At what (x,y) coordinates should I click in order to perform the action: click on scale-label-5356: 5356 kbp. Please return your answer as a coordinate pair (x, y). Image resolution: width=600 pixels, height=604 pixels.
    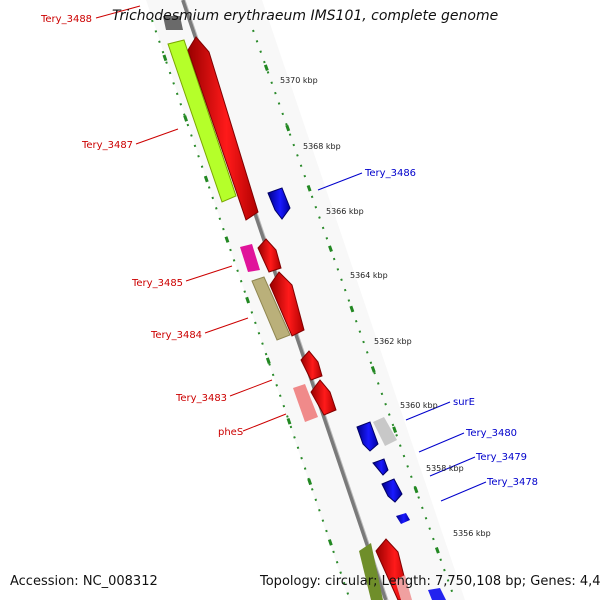
    Looking at the image, I should click on (472, 533).